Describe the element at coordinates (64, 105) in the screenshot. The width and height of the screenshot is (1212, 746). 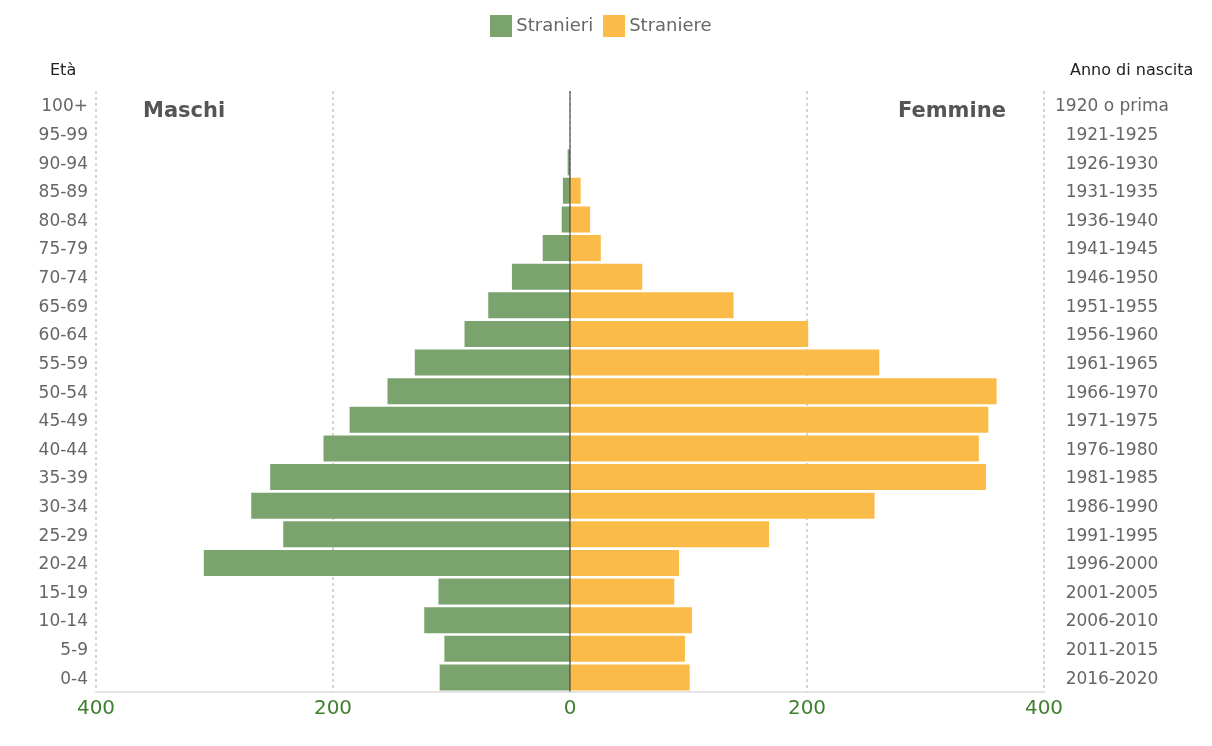
I see `y-tick-label: 100+` at that location.